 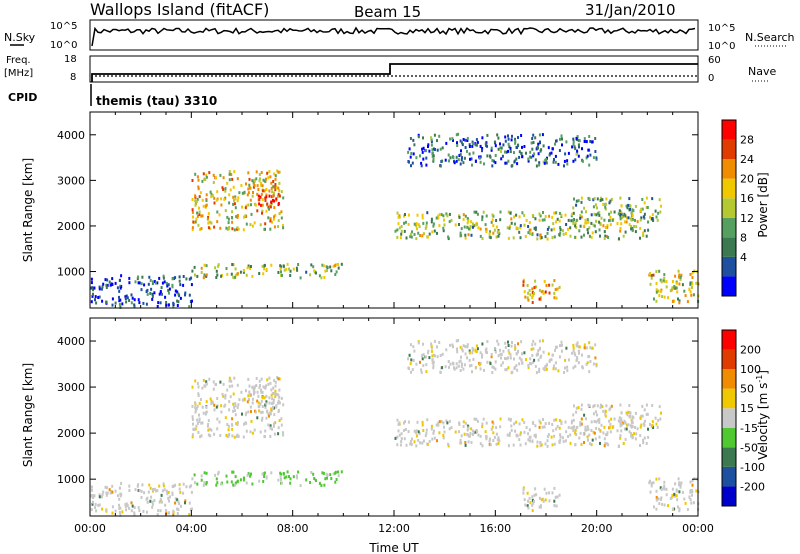 I want to click on velocity-ytick-label: 4000, so click(x=71, y=341).